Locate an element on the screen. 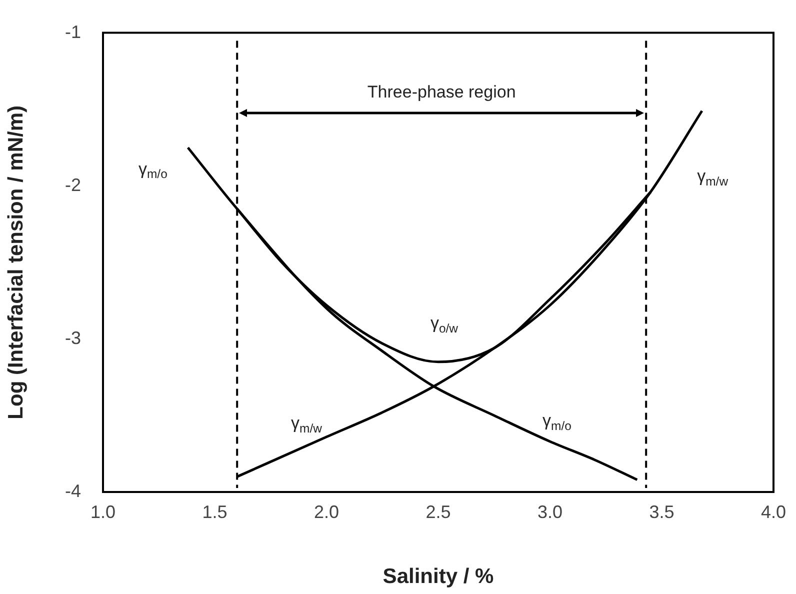 The height and width of the screenshot is (594, 796). y-tick-label: -4 is located at coordinates (72, 490).